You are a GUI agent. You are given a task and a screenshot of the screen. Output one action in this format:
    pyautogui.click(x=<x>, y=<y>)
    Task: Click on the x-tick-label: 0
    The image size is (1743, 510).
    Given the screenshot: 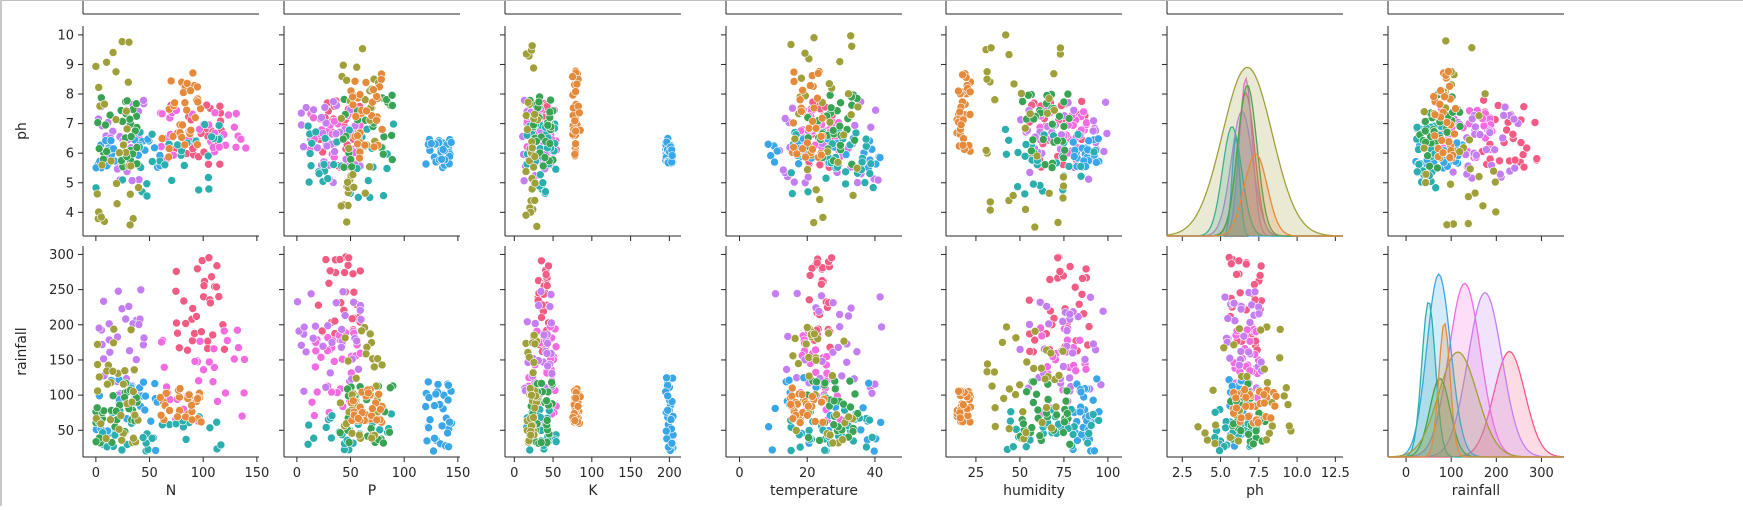 What is the action you would take?
    pyautogui.click(x=739, y=473)
    